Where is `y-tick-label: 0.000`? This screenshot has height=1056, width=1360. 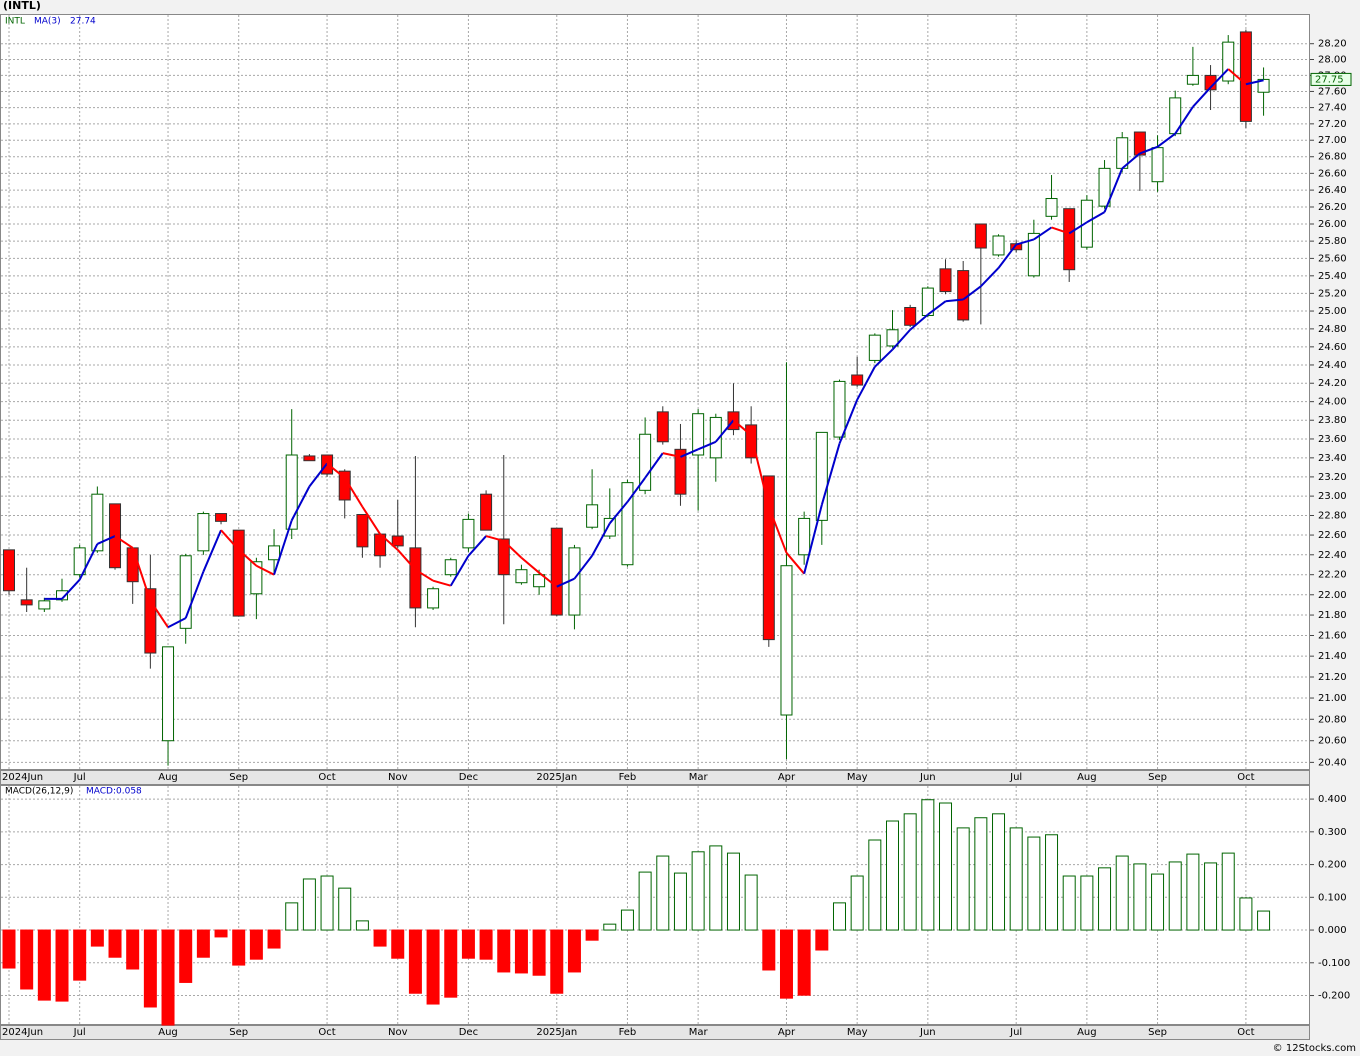 y-tick-label: 0.000 is located at coordinates (1332, 930).